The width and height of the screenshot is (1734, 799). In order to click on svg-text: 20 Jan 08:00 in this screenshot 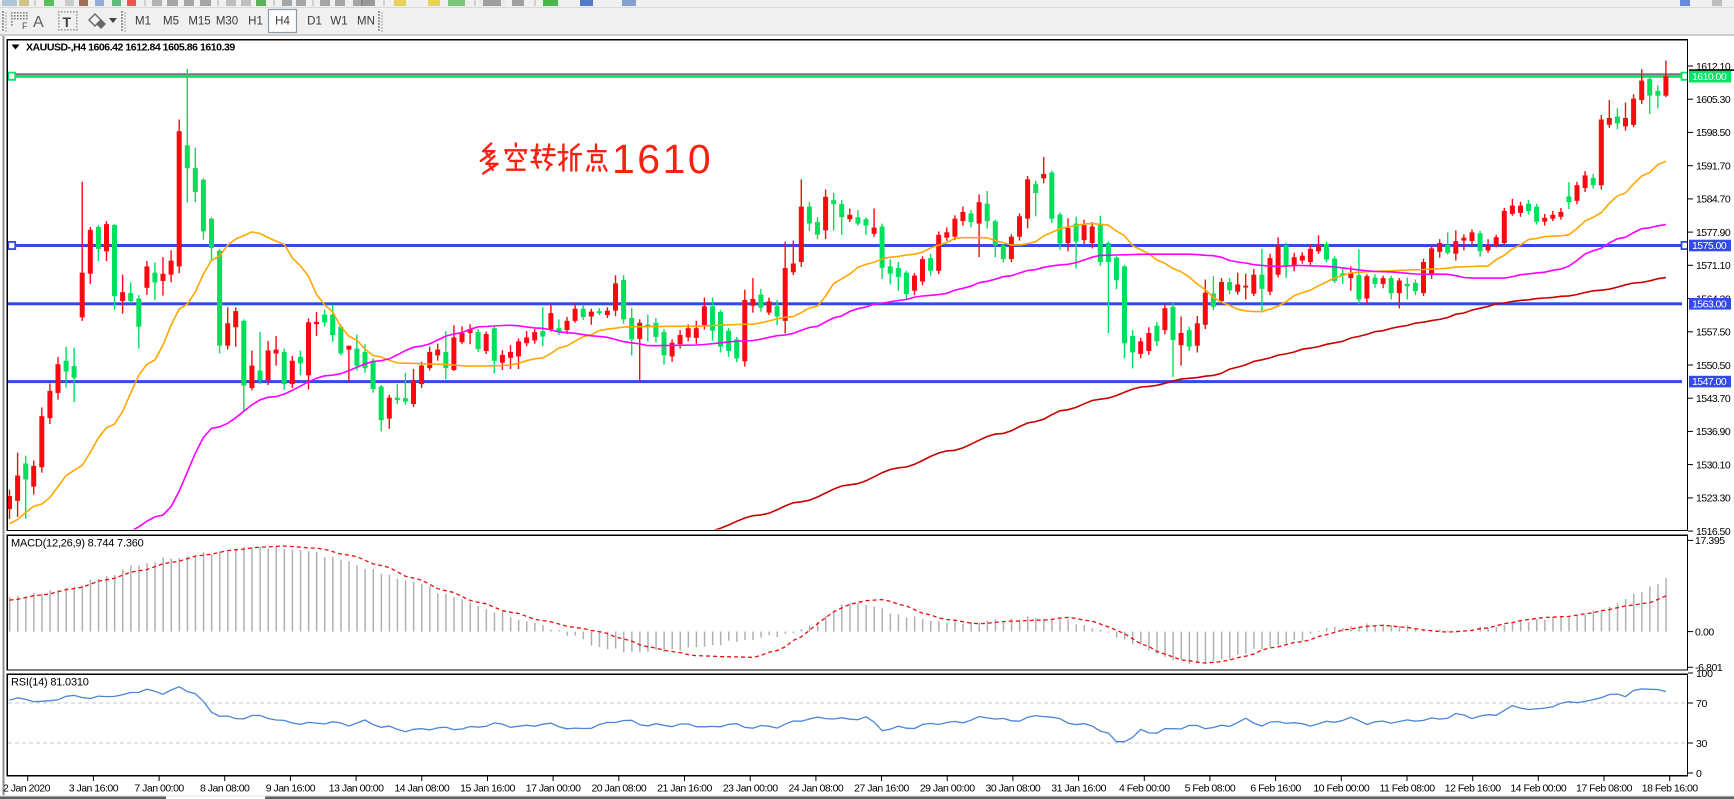, I will do `click(618, 789)`.